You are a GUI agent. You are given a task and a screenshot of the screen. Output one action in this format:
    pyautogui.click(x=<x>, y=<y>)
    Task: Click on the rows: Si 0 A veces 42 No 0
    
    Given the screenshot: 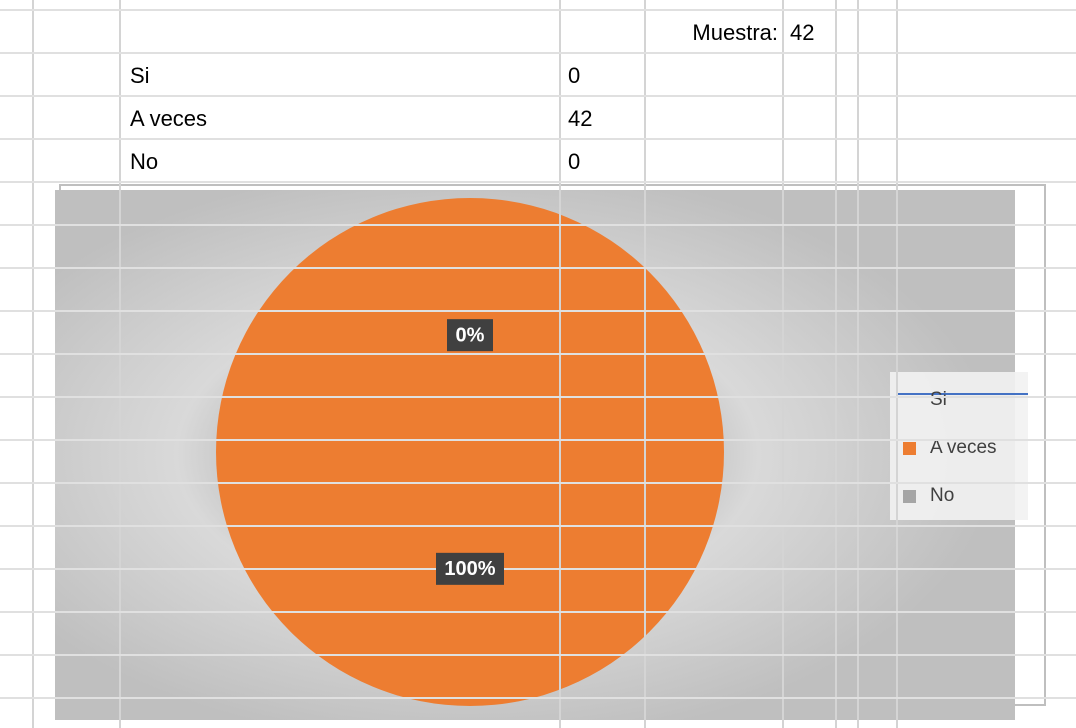 What is the action you would take?
    pyautogui.click(x=361, y=118)
    